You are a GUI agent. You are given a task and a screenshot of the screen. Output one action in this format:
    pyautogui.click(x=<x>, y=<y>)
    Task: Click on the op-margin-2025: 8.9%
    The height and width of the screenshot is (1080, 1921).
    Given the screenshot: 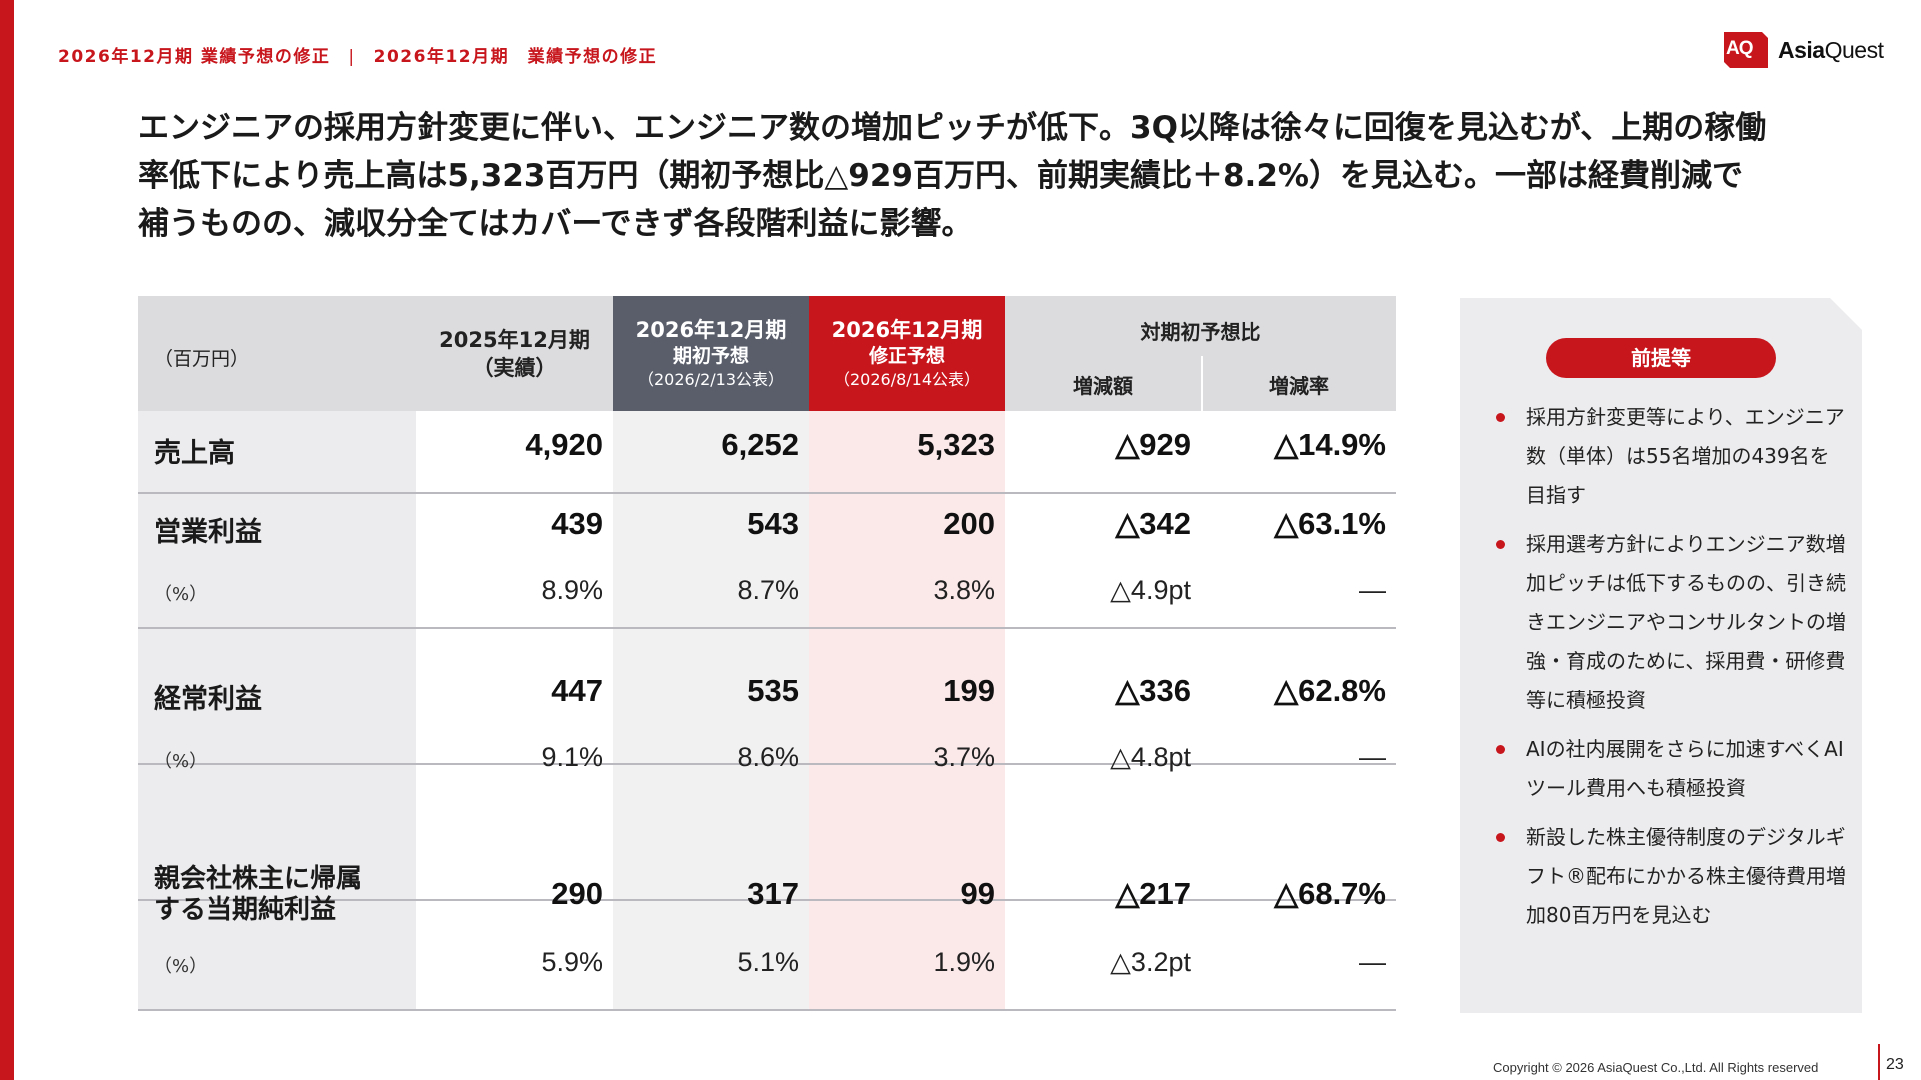 What is the action you would take?
    pyautogui.click(x=572, y=590)
    